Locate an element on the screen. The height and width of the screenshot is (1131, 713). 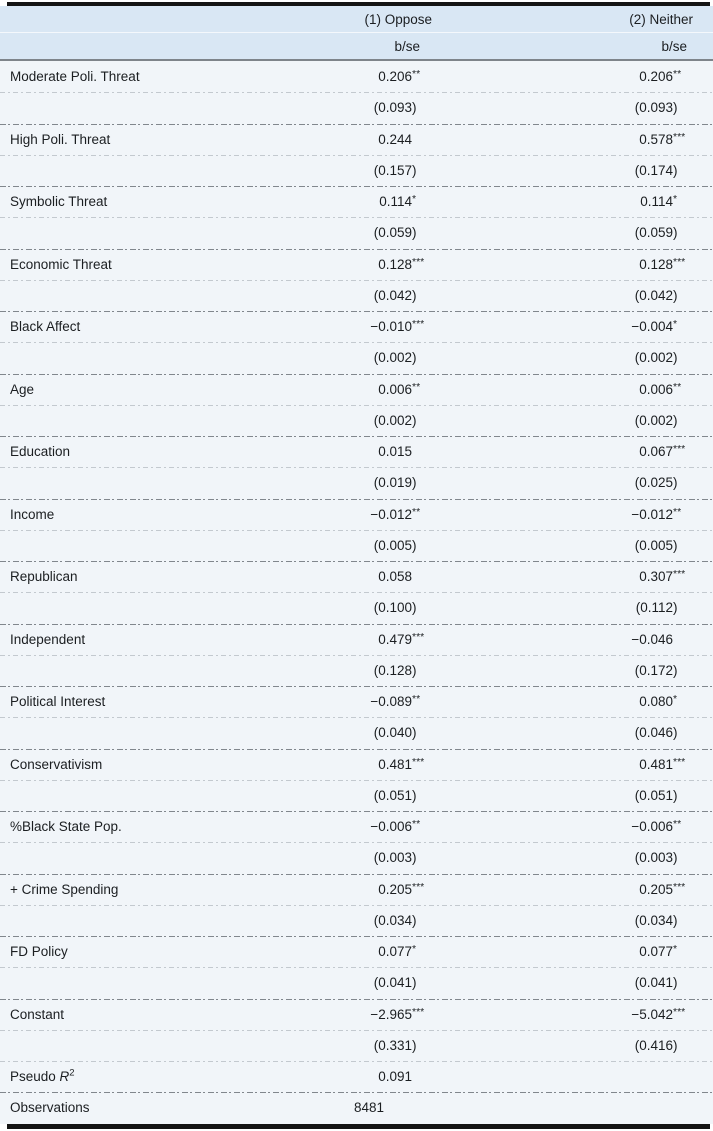
coef-cell-col1: 0.479 *** is located at coordinates (346, 639).